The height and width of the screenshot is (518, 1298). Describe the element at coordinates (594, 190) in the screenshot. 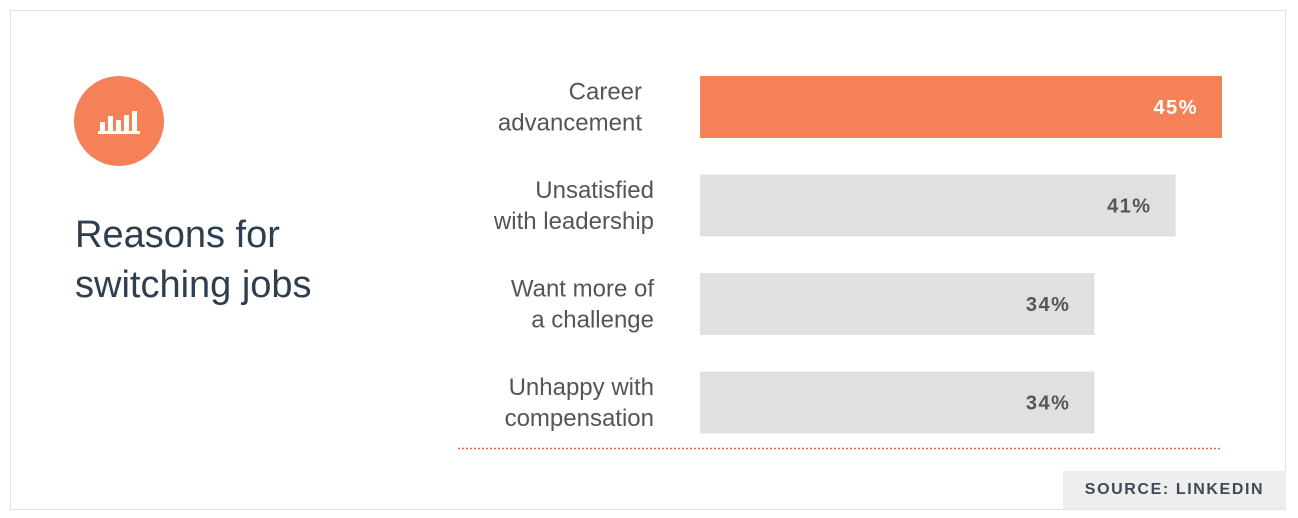

I see `category-label-line: Unsatisfied` at that location.